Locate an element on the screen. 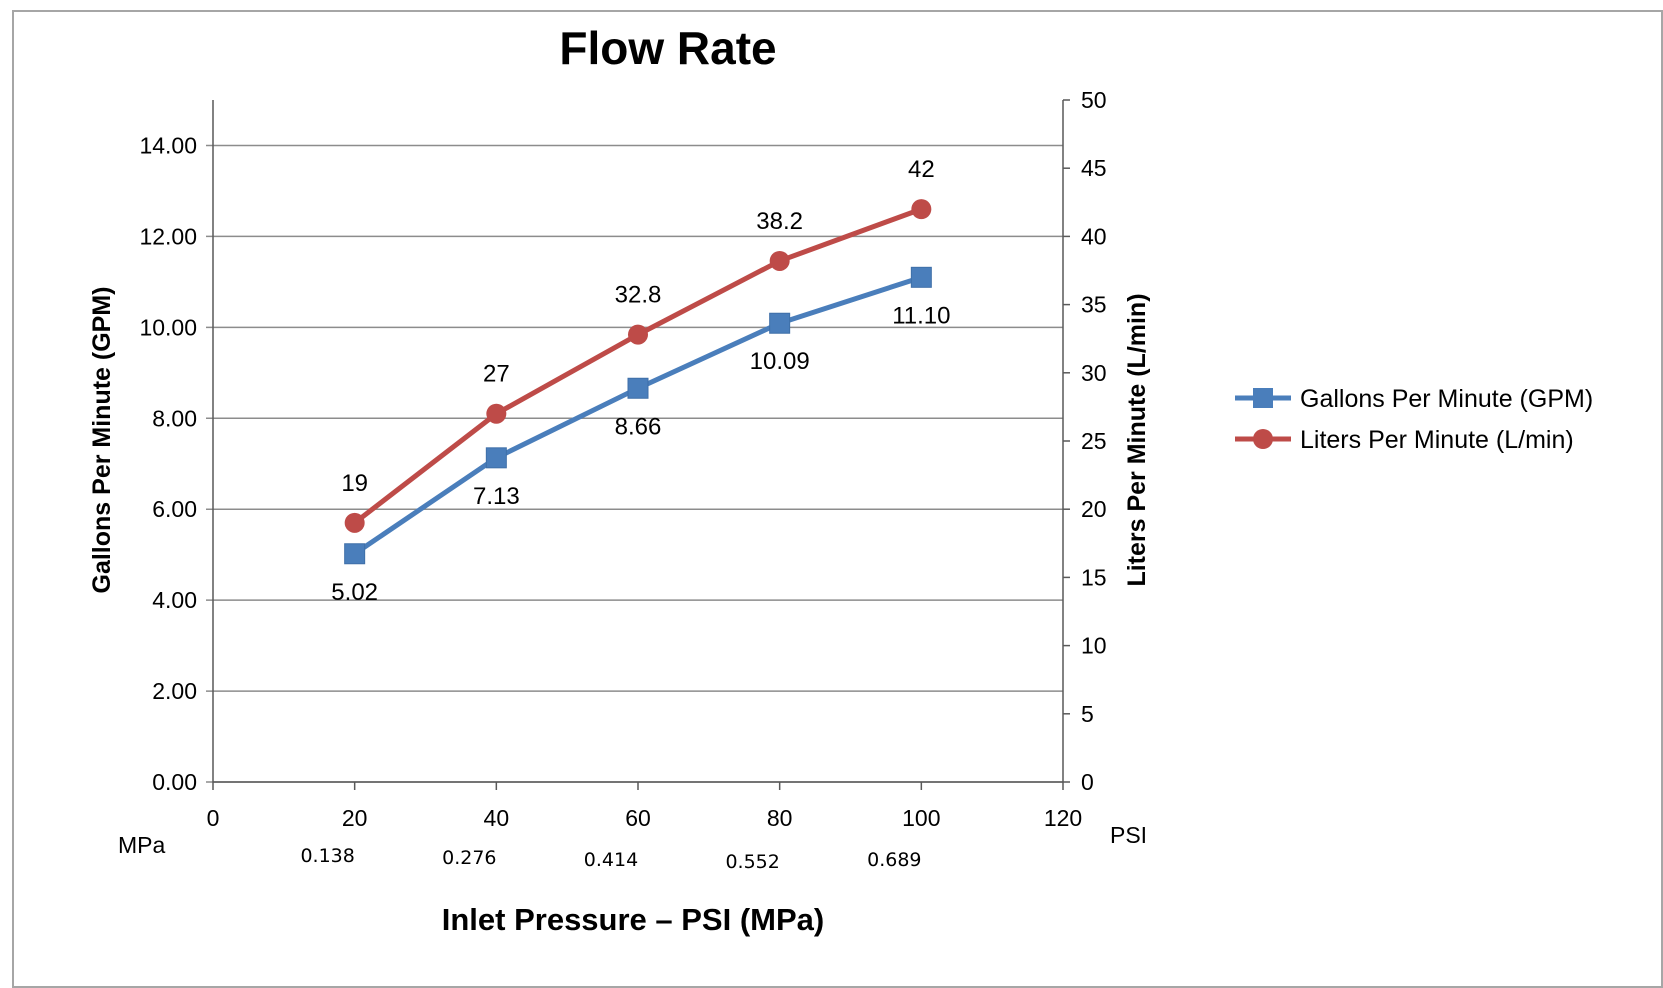 Image resolution: width=1663 pixels, height=988 pixels. legend-marker-square is located at coordinates (1263, 398).